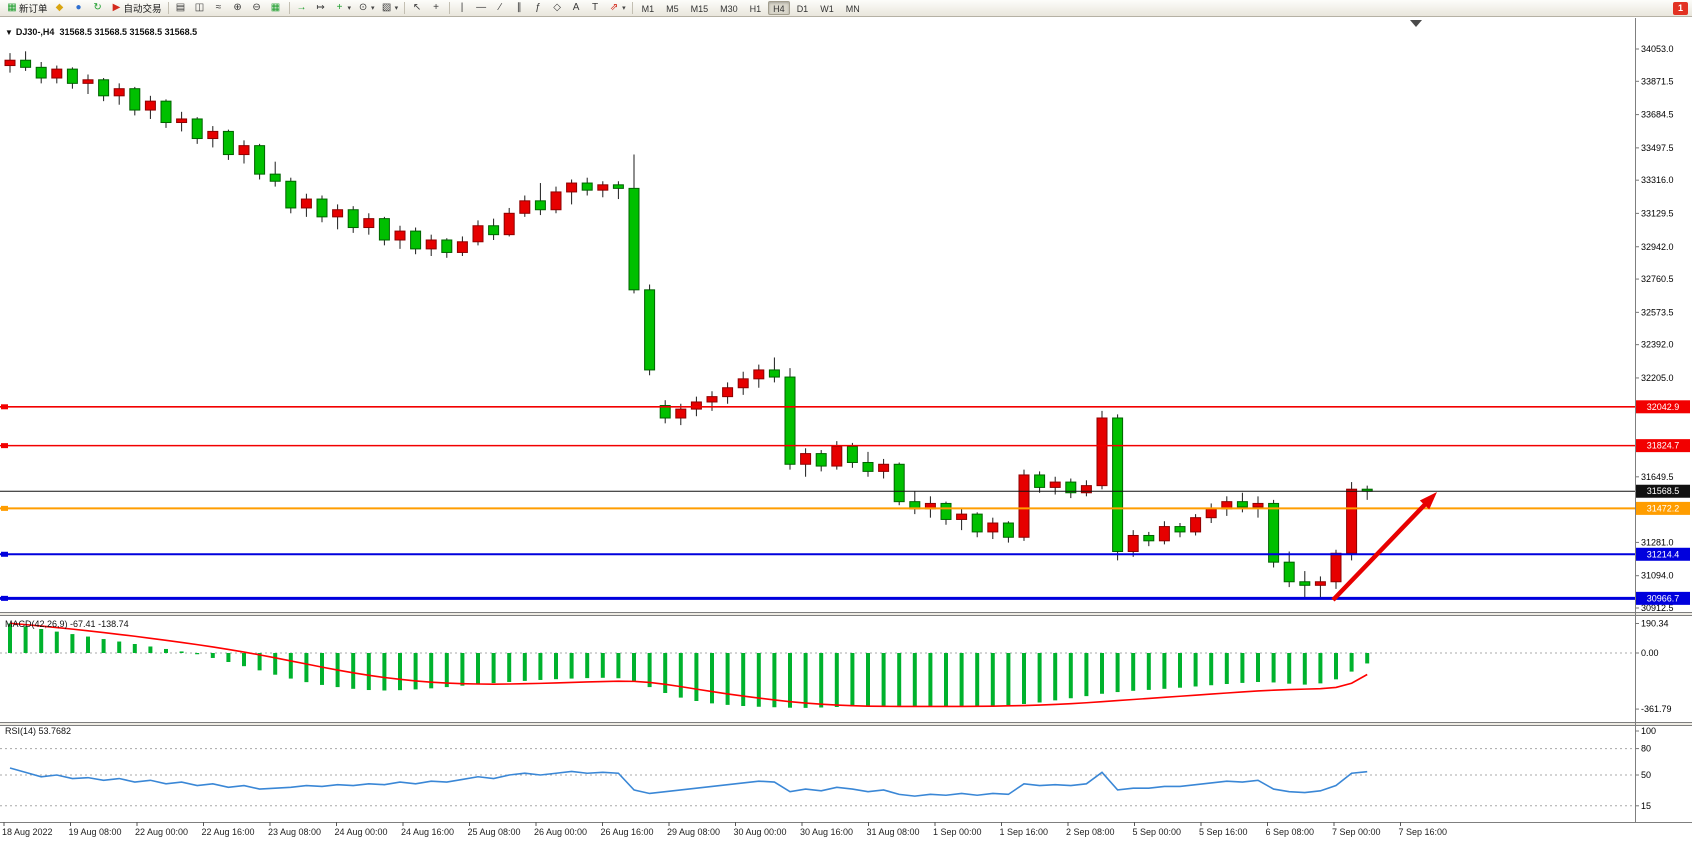 The height and width of the screenshot is (844, 1692). Describe the element at coordinates (136, 8) in the screenshot. I see `auto-trading-button: ▶ 自动交易` at that location.